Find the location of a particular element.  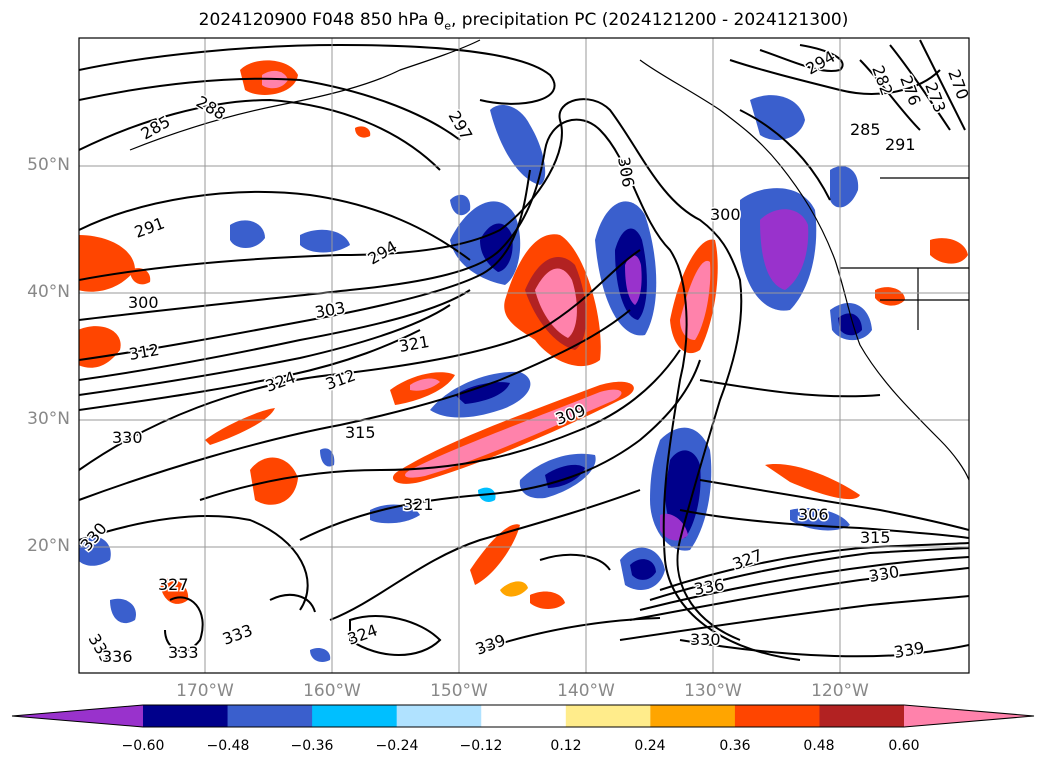

colorbar-extend-max is located at coordinates (969, 716).